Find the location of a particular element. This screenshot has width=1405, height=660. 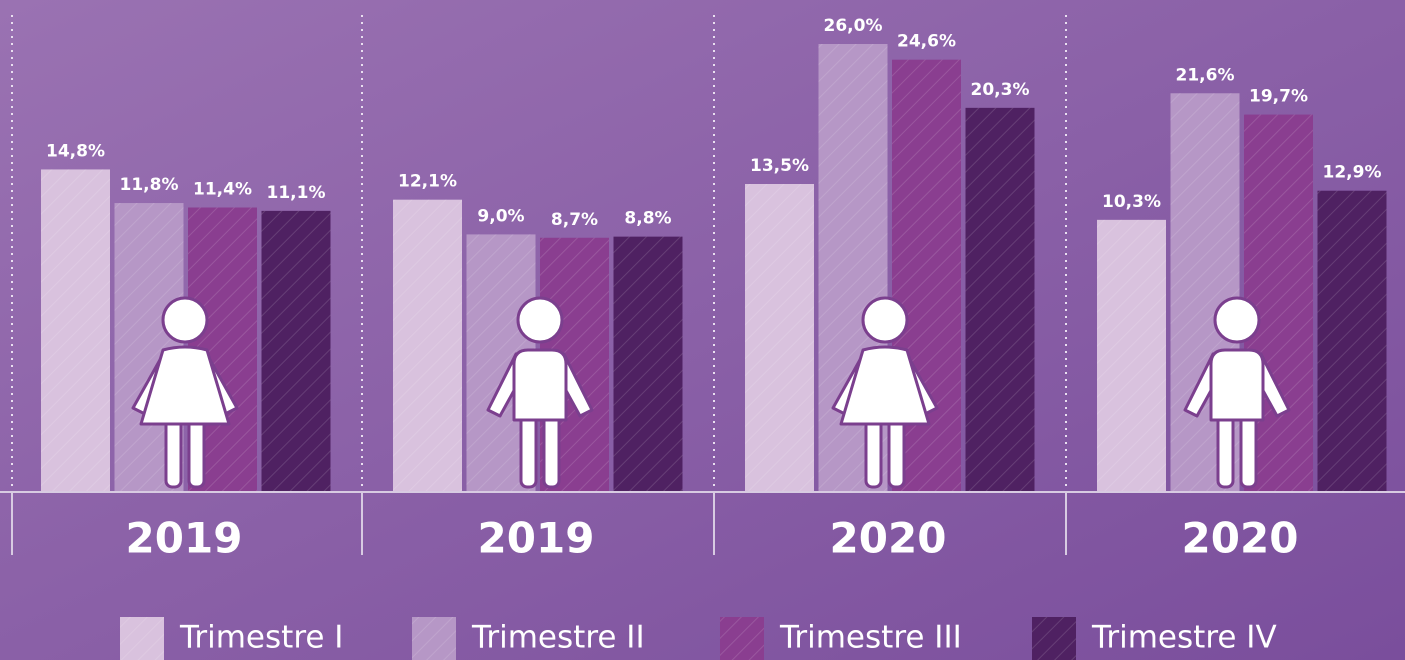

value-label: 12,9% is located at coordinates (1352, 173).